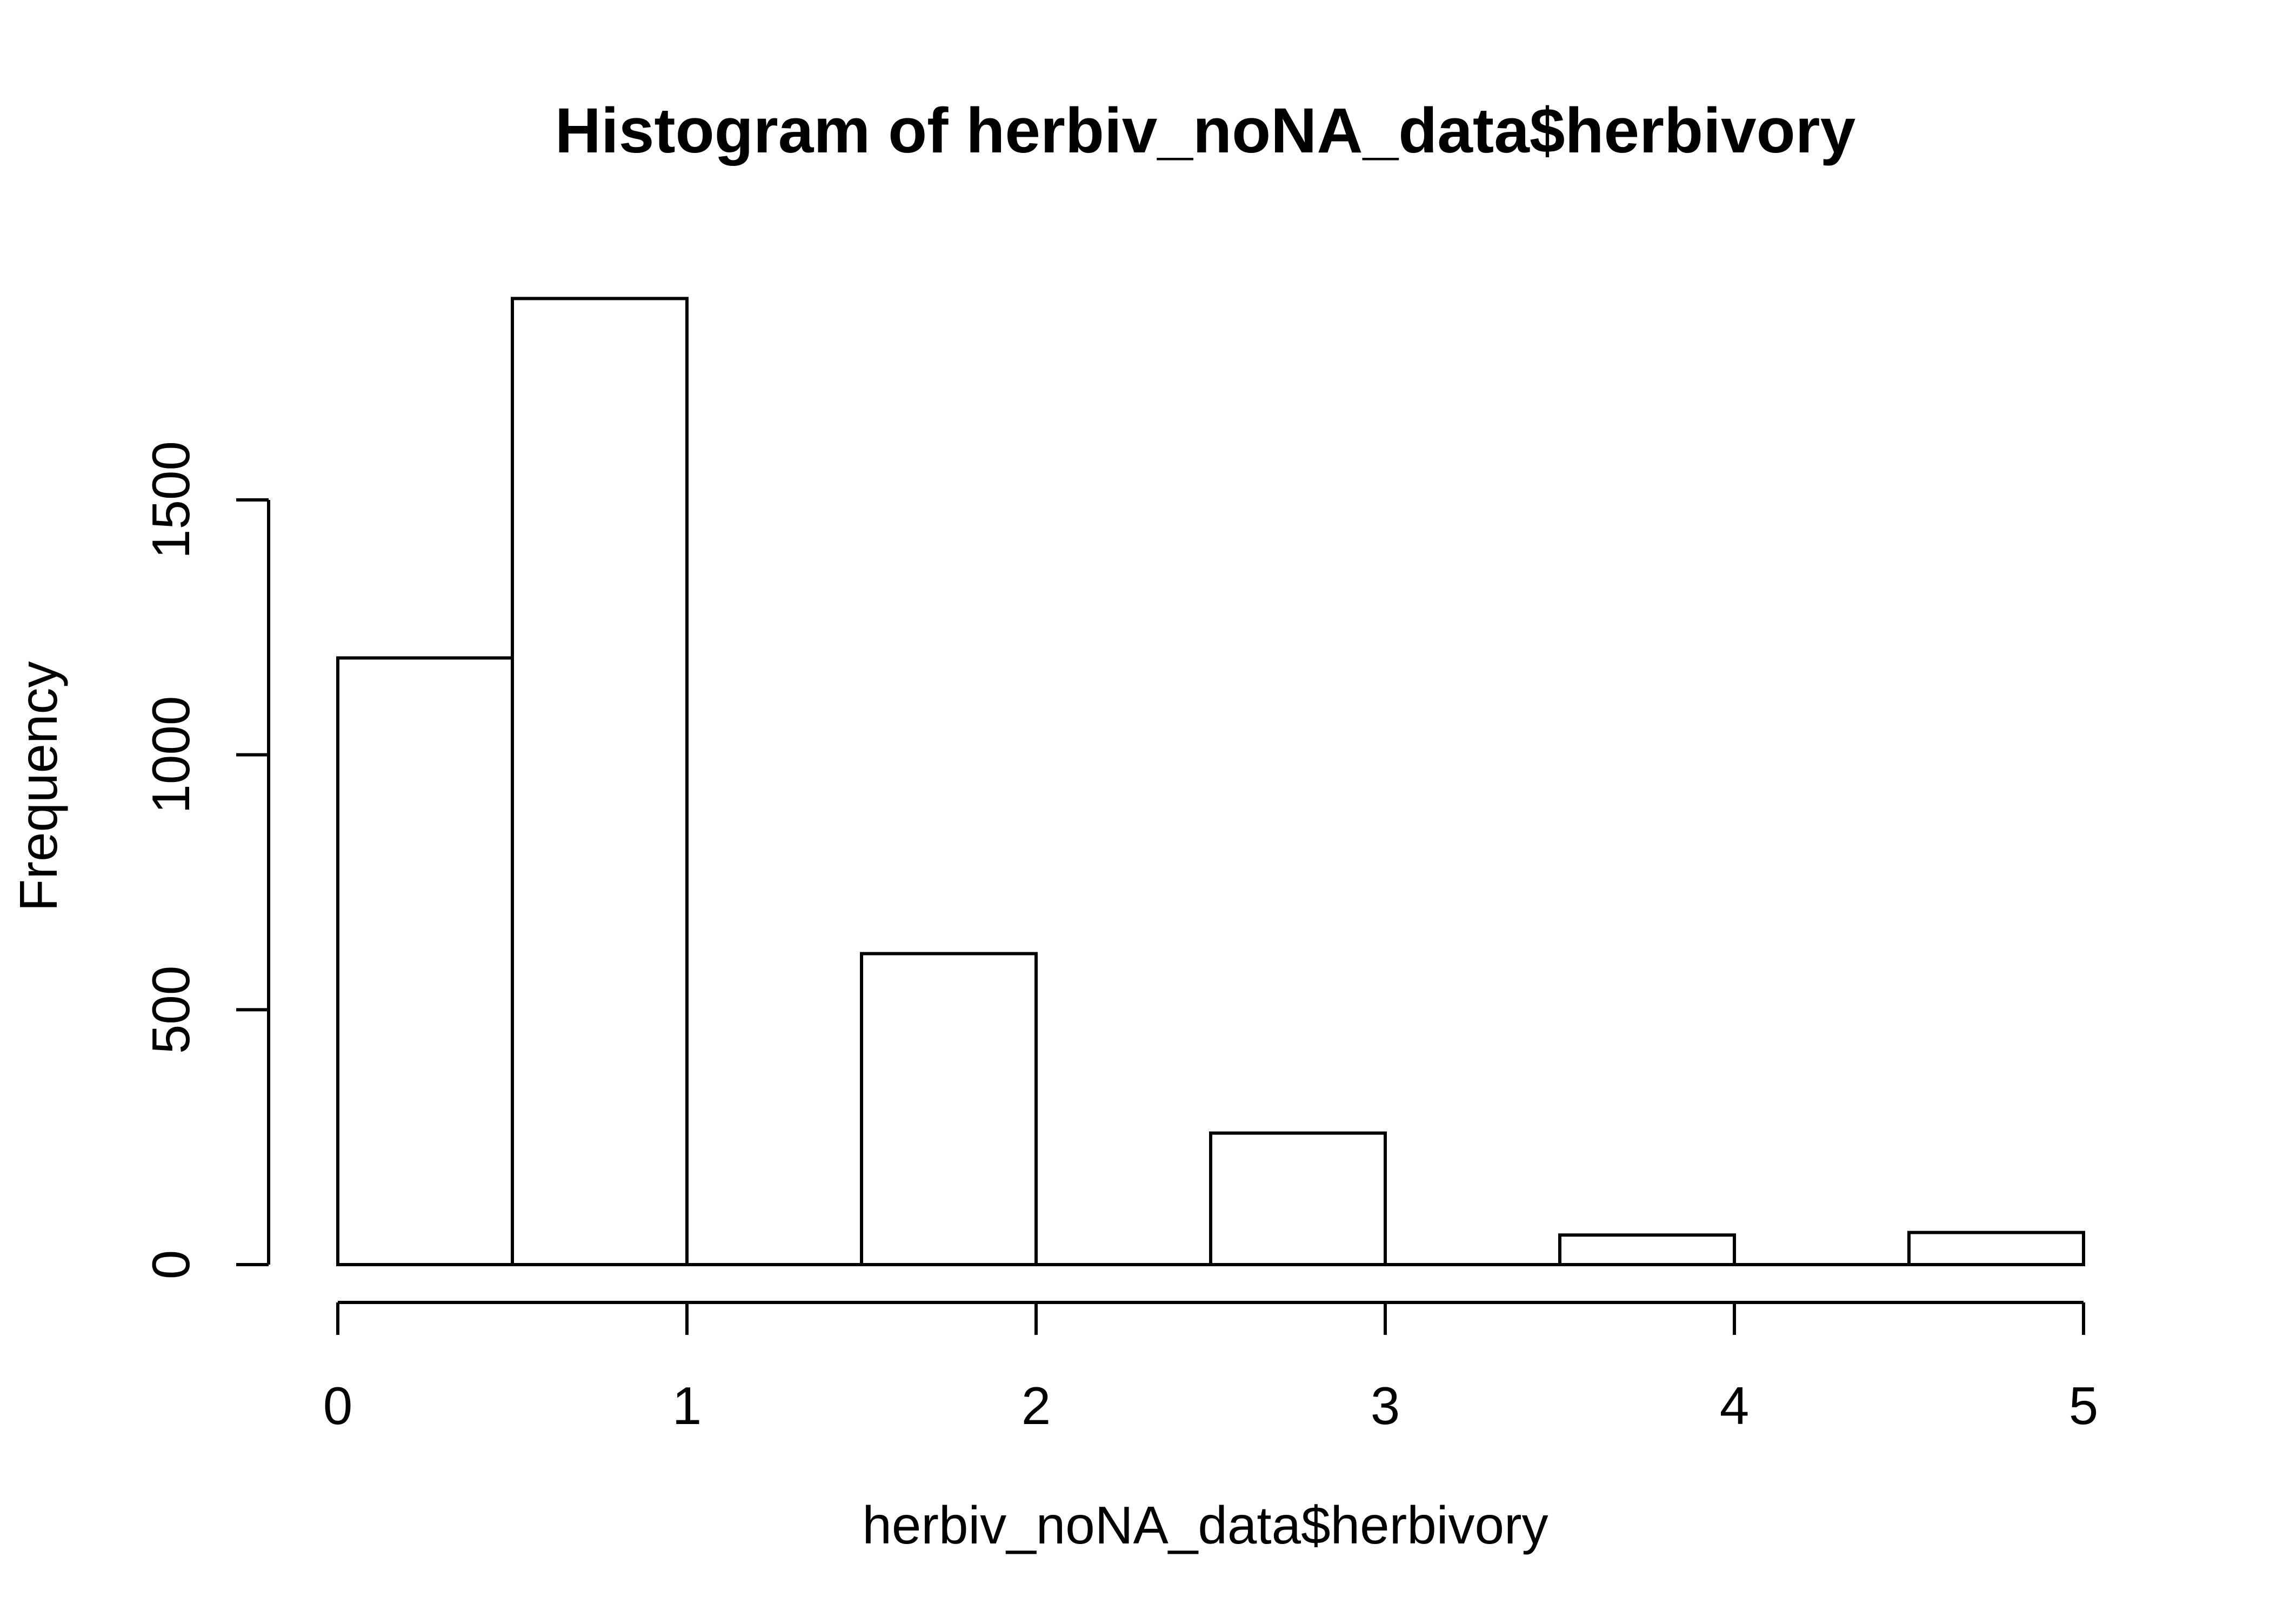 Image resolution: width=2270 pixels, height=1624 pixels. I want to click on x-axis: 0 1 2 3 4 5, so click(1211, 1368).